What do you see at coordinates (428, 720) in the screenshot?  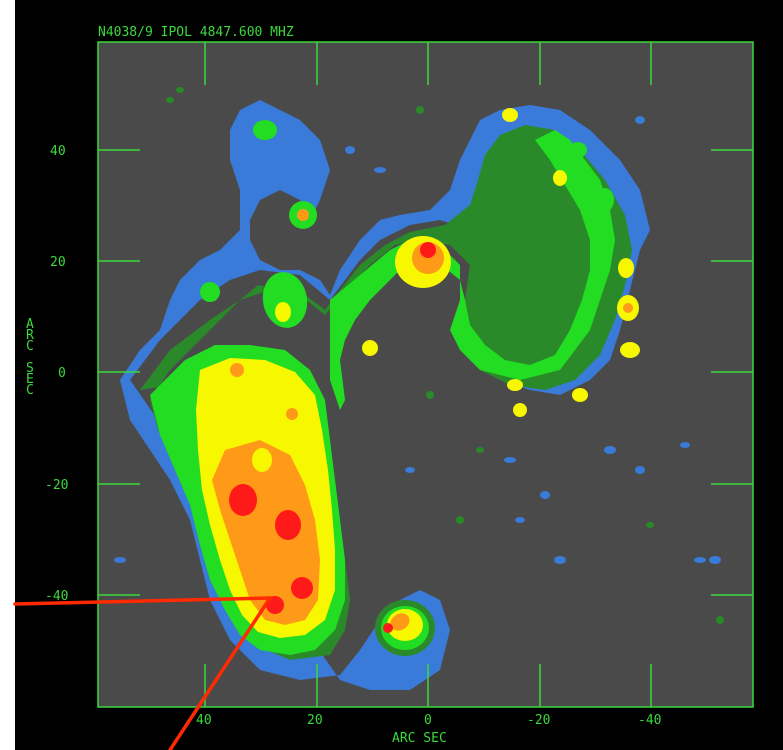 I see `x-tick-label: 0` at bounding box center [428, 720].